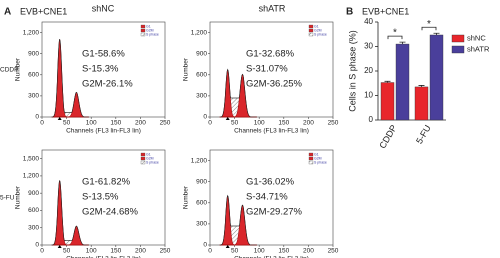  Describe the element at coordinates (31, 158) in the screenshot. I see `y-tick-label: 1,500` at that location.